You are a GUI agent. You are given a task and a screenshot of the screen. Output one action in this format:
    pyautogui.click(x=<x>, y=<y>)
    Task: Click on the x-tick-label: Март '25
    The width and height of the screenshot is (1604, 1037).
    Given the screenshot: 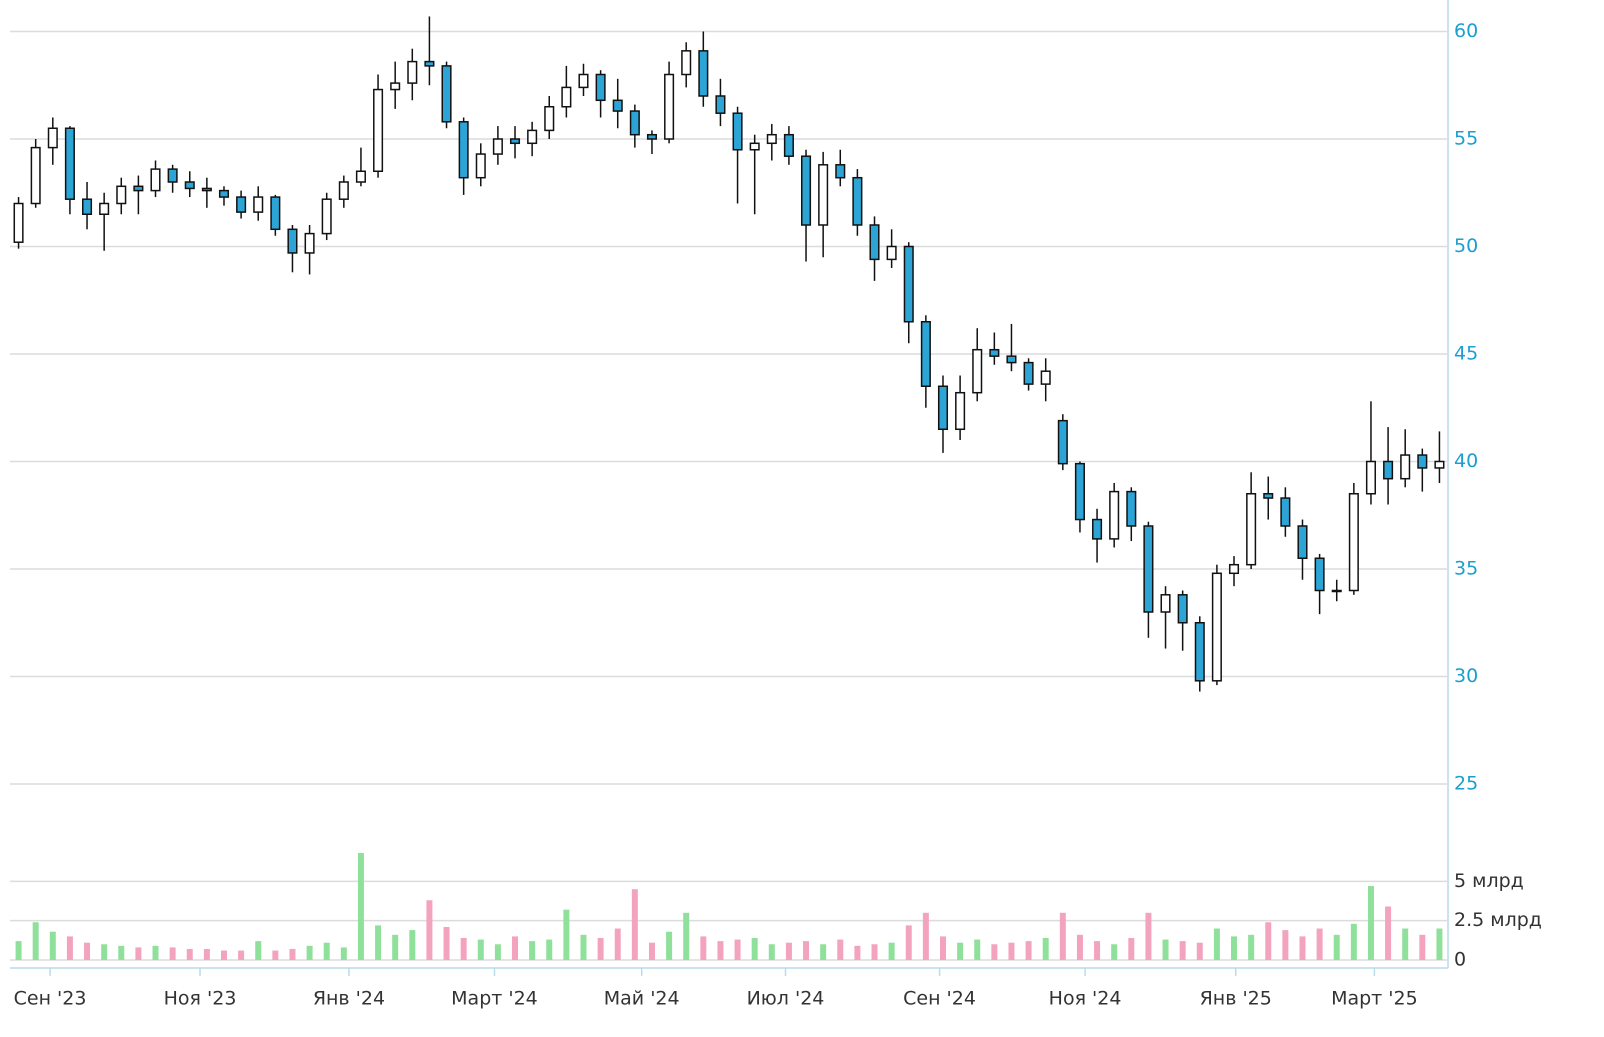 What is the action you would take?
    pyautogui.click(x=1374, y=999)
    